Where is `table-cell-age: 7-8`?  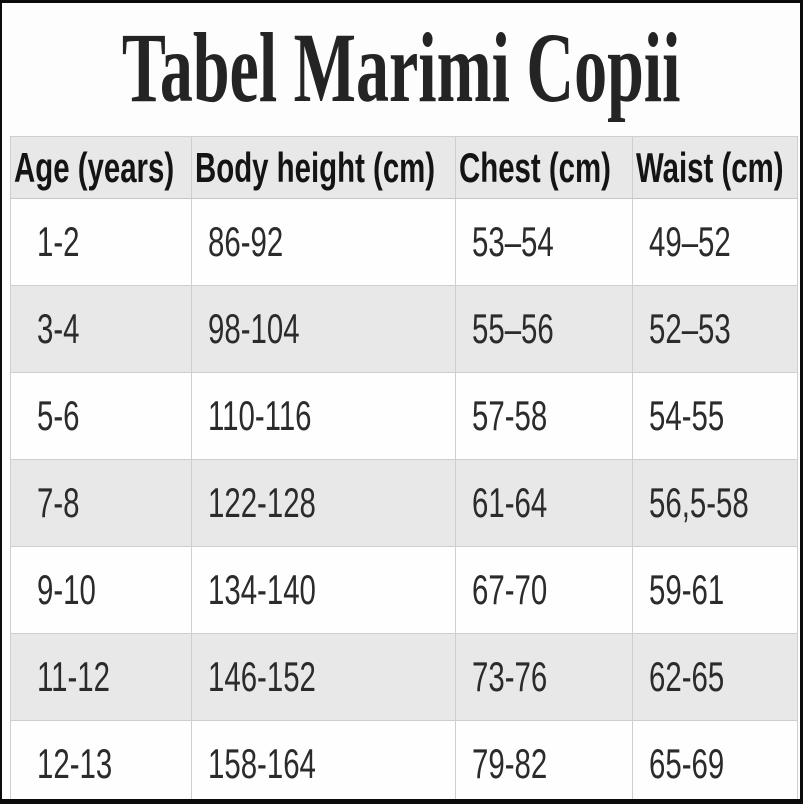 table-cell-age: 7-8 is located at coordinates (101, 503).